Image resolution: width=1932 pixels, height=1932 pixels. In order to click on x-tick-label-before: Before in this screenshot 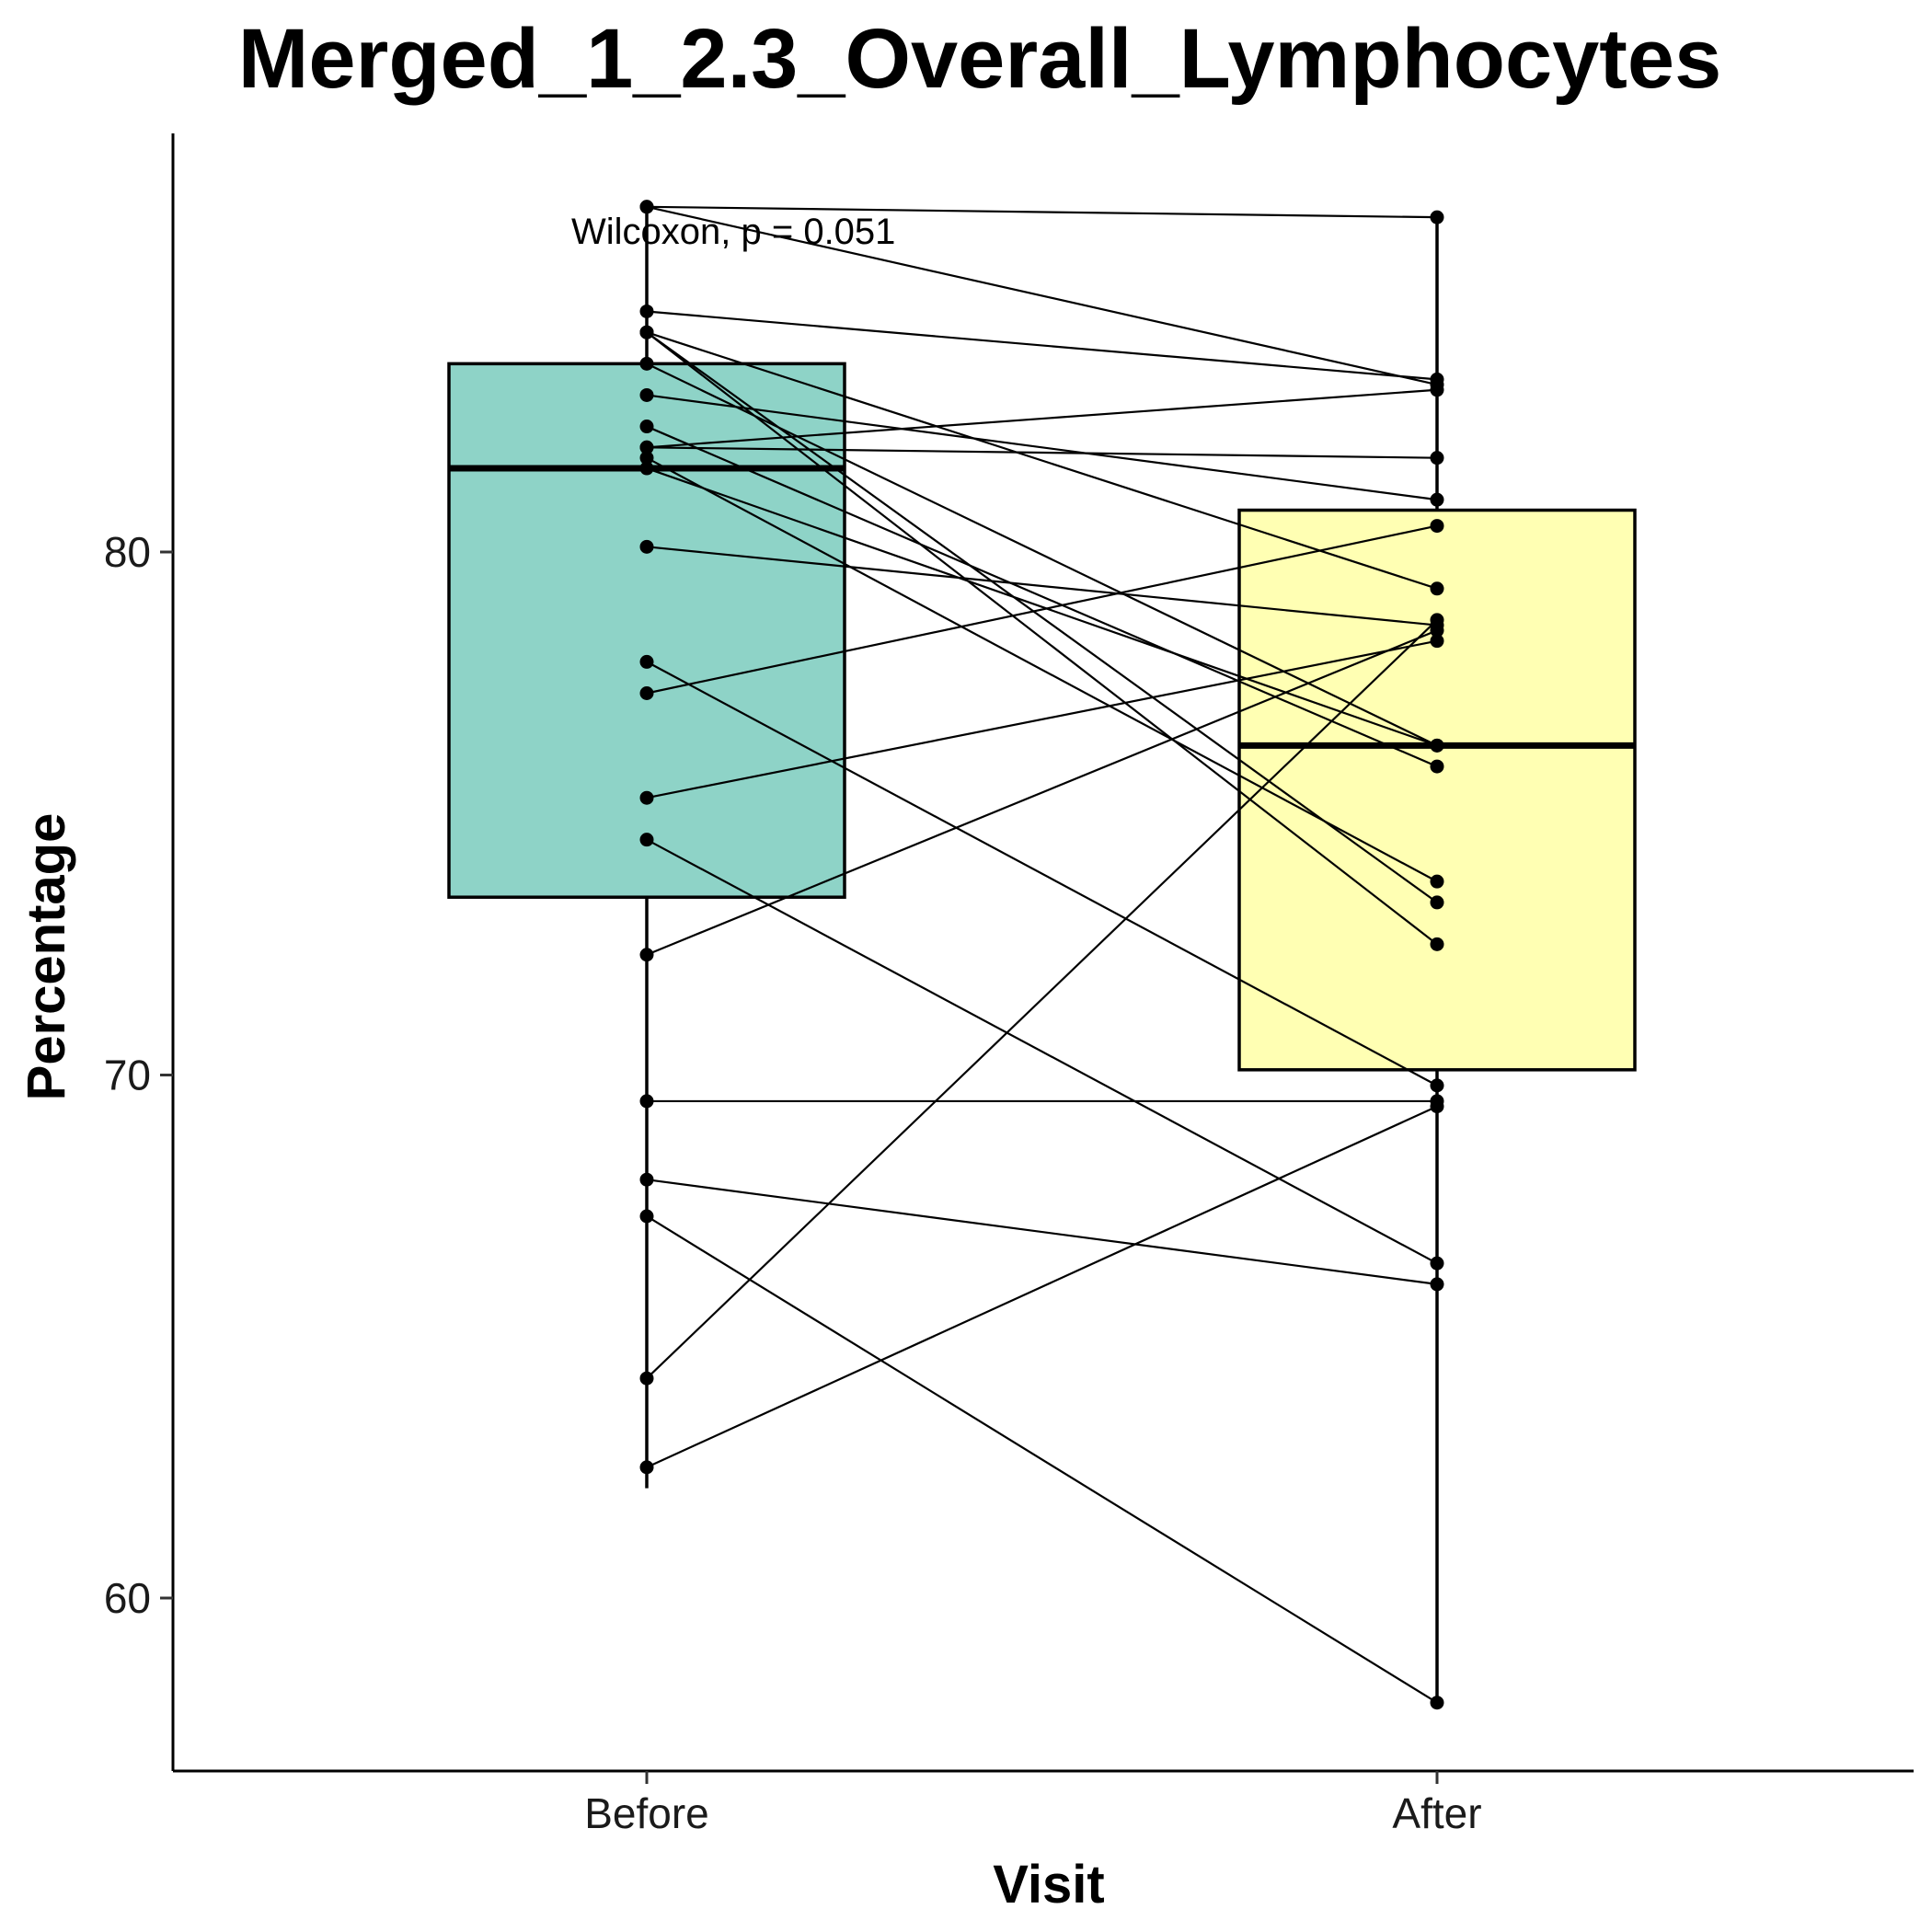, I will do `click(646, 1813)`.